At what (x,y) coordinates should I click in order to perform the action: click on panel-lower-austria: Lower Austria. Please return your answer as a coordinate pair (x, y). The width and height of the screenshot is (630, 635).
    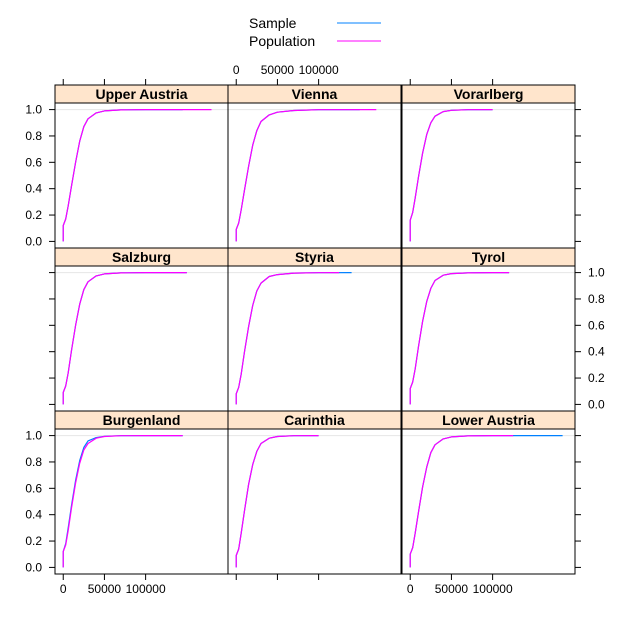
    Looking at the image, I should click on (488, 492).